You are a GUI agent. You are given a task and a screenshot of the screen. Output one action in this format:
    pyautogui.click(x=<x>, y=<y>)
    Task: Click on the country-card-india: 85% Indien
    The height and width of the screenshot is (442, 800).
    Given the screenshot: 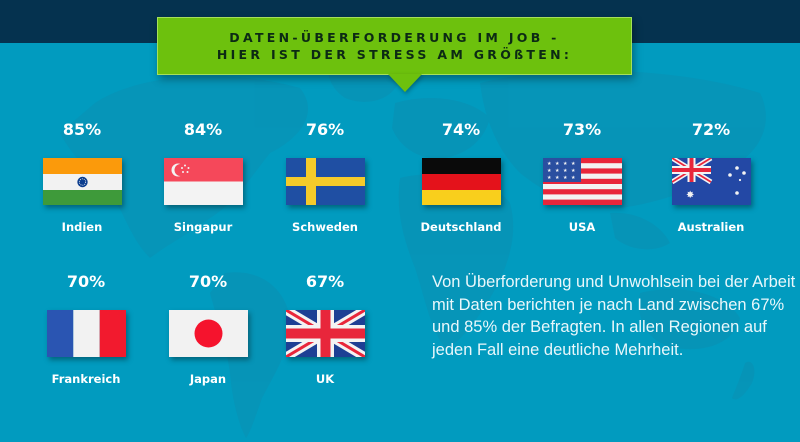 What is the action you would take?
    pyautogui.click(x=82, y=177)
    